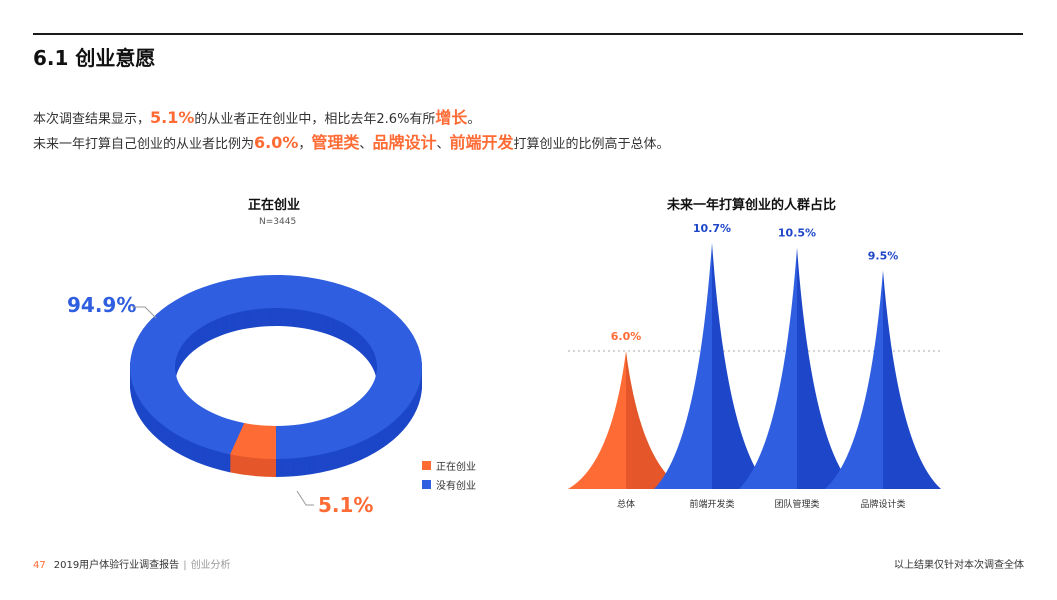  Describe the element at coordinates (626, 336) in the screenshot. I see `peak-value-label-0: 6.0%` at that location.